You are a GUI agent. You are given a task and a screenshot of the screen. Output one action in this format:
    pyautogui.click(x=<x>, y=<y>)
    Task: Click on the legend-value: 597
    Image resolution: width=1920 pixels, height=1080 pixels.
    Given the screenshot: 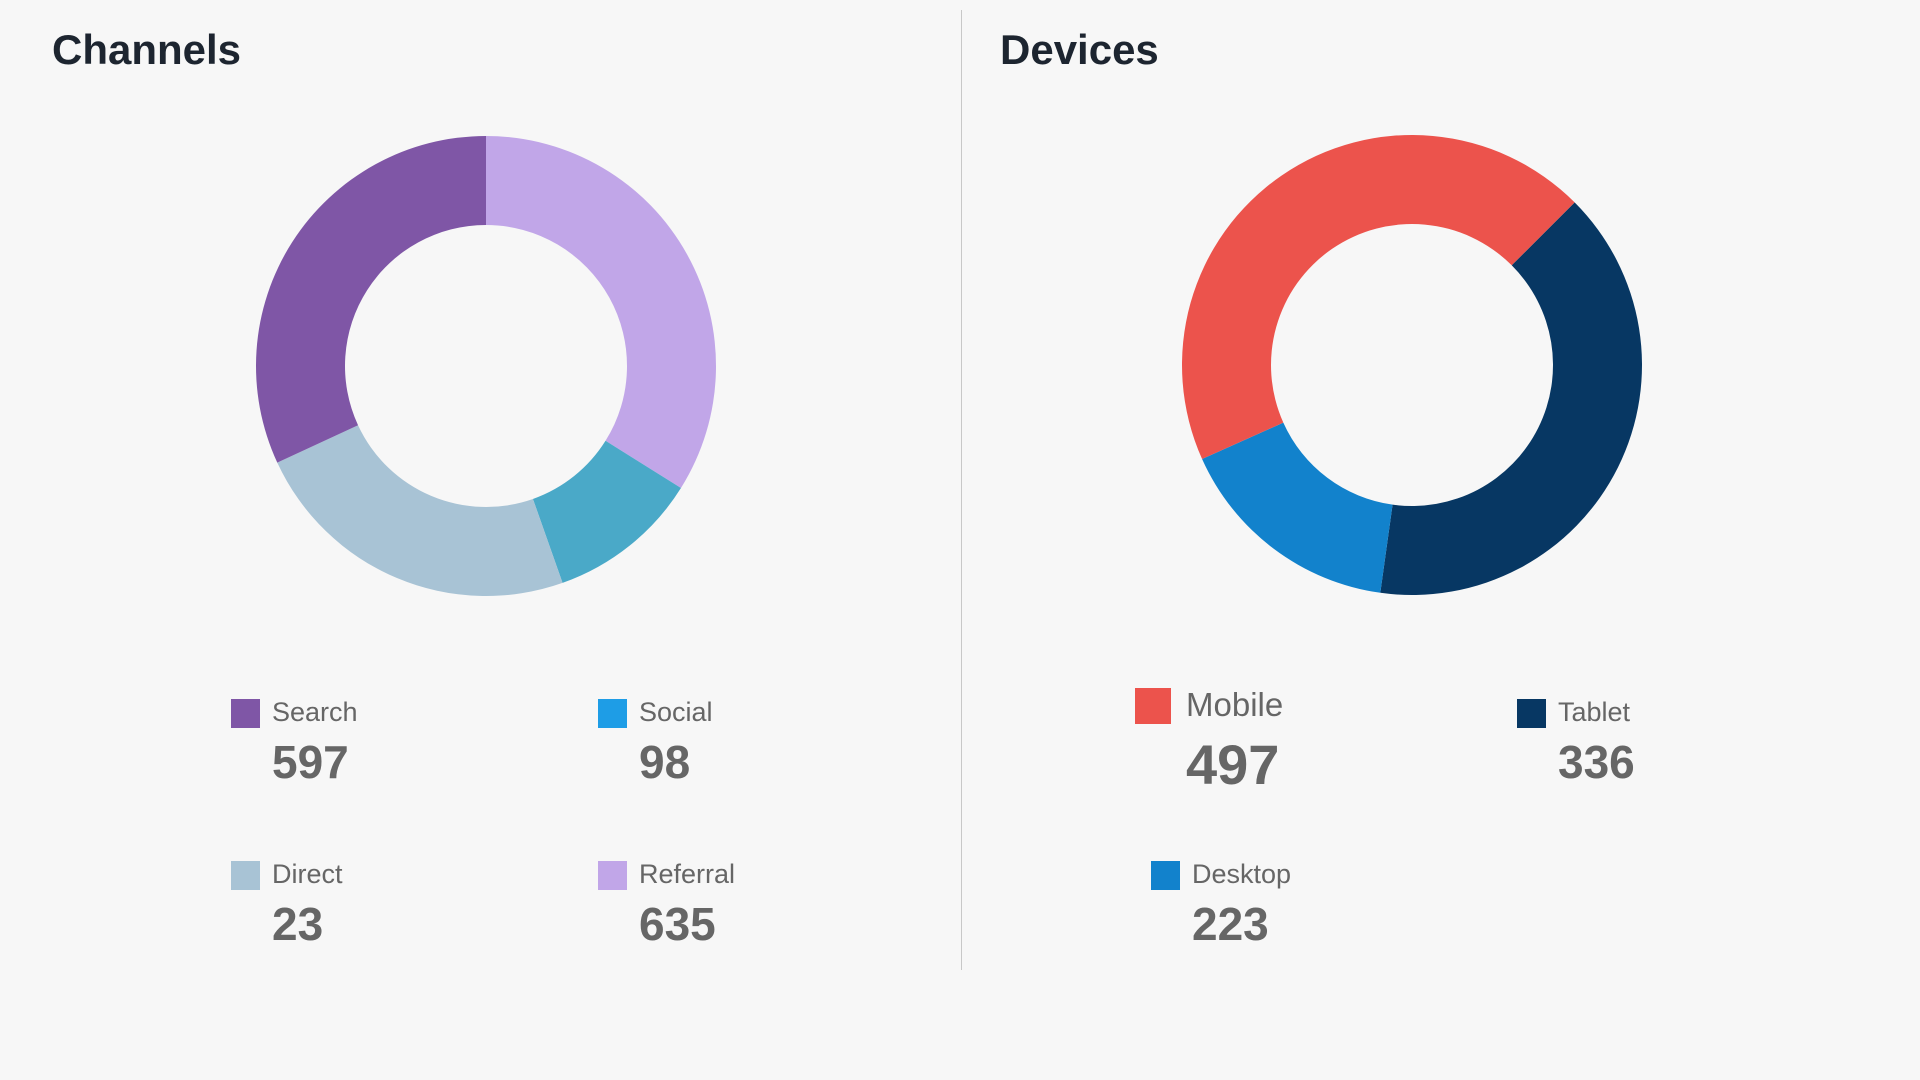 What is the action you would take?
    pyautogui.click(x=310, y=762)
    